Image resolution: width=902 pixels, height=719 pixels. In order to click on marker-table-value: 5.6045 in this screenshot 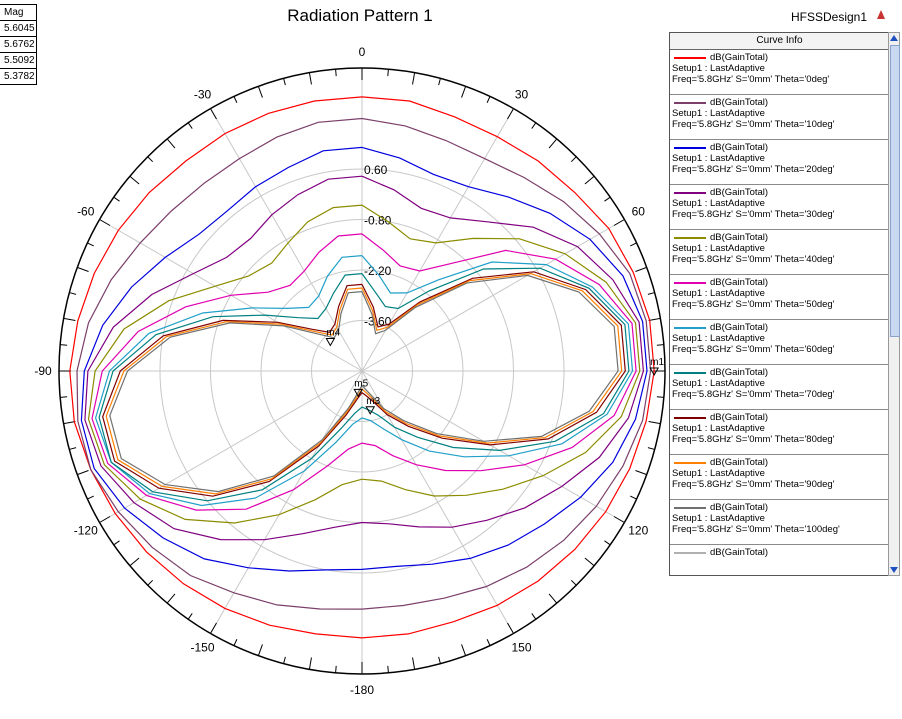, I will do `click(18, 28)`.